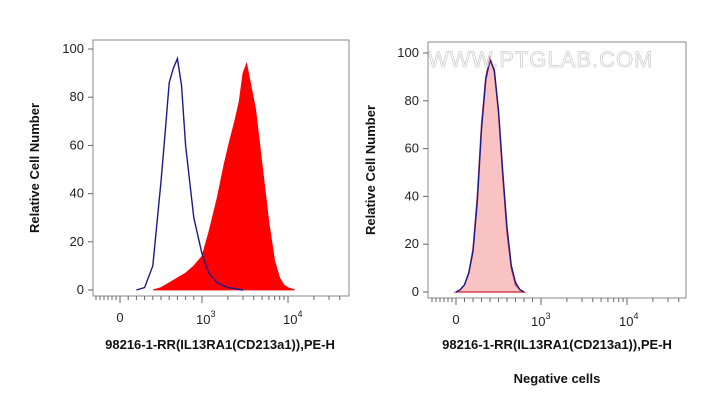  I want to click on left-x-tick-0: 0, so click(119, 317).